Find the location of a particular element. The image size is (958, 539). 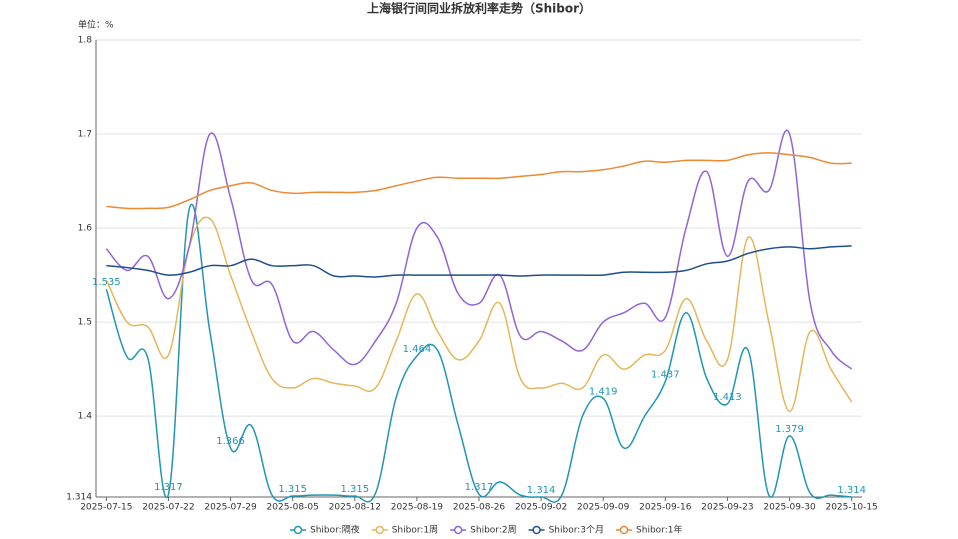

value-label: 1.437 is located at coordinates (665, 374).